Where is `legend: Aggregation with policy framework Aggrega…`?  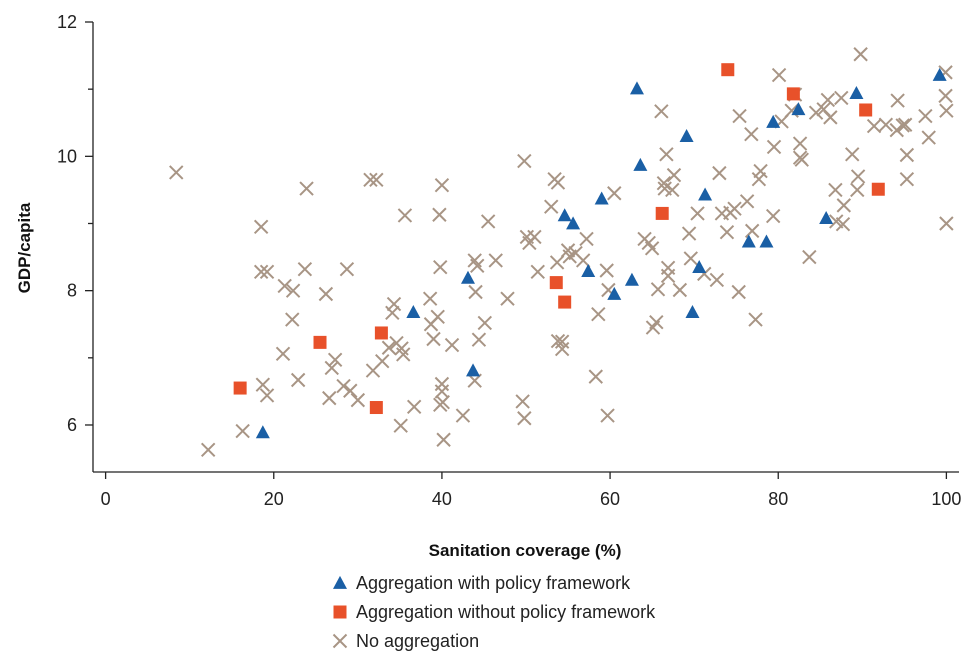
legend: Aggregation with policy framework Aggrega… is located at coordinates (494, 612).